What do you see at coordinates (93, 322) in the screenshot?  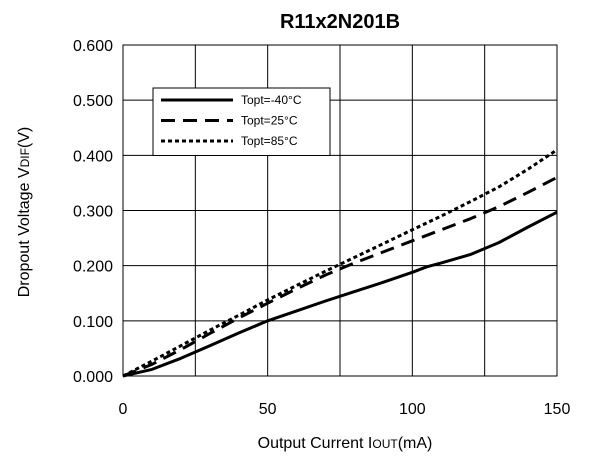 I see `y-tick-label: 0.100` at bounding box center [93, 322].